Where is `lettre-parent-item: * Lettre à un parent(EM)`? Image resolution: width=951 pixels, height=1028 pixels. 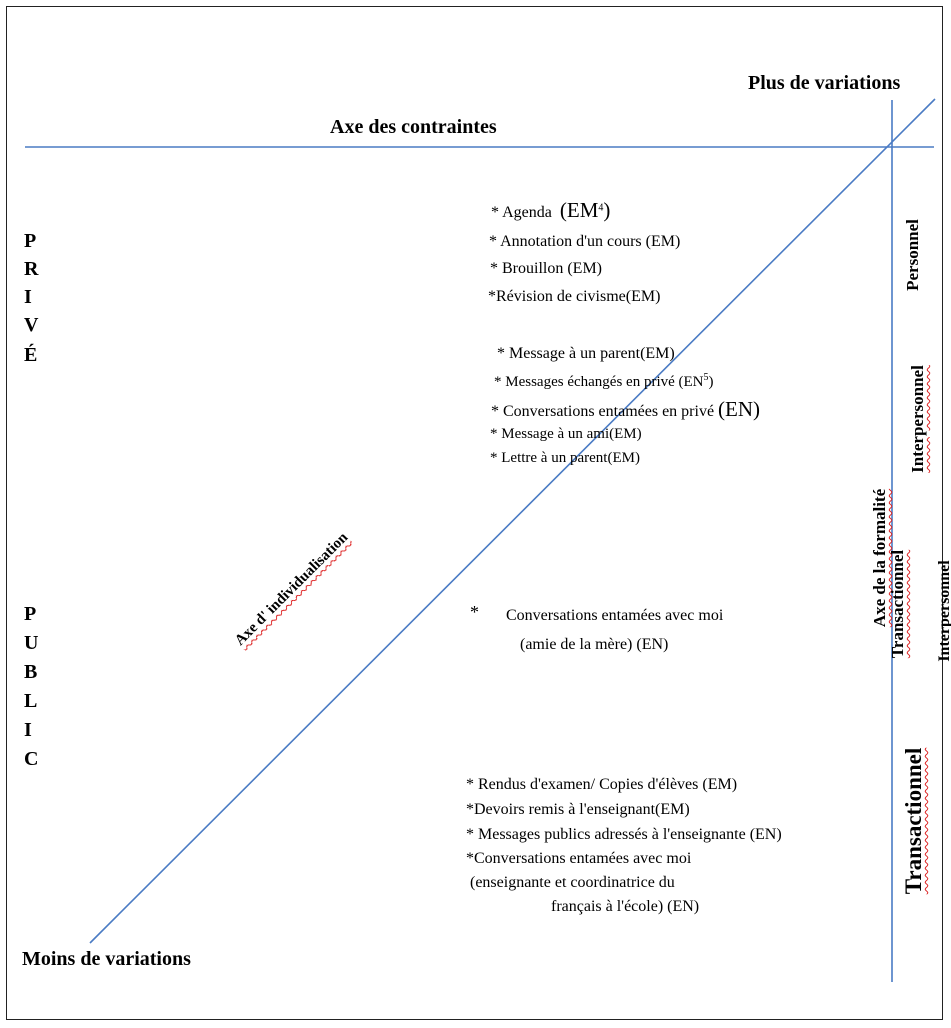 lettre-parent-item: * Lettre à un parent(EM) is located at coordinates (565, 458).